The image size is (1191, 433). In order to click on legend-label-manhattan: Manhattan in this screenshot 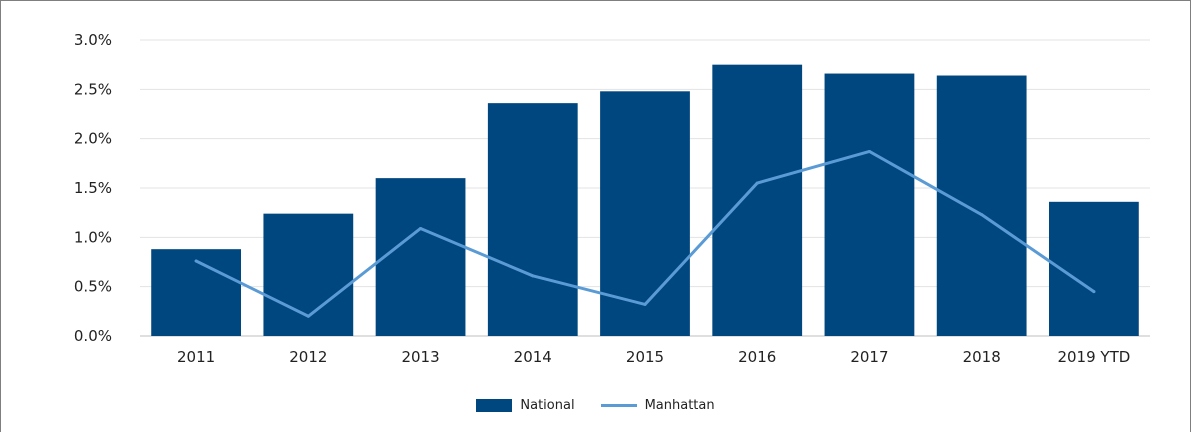, I will do `click(679, 405)`.